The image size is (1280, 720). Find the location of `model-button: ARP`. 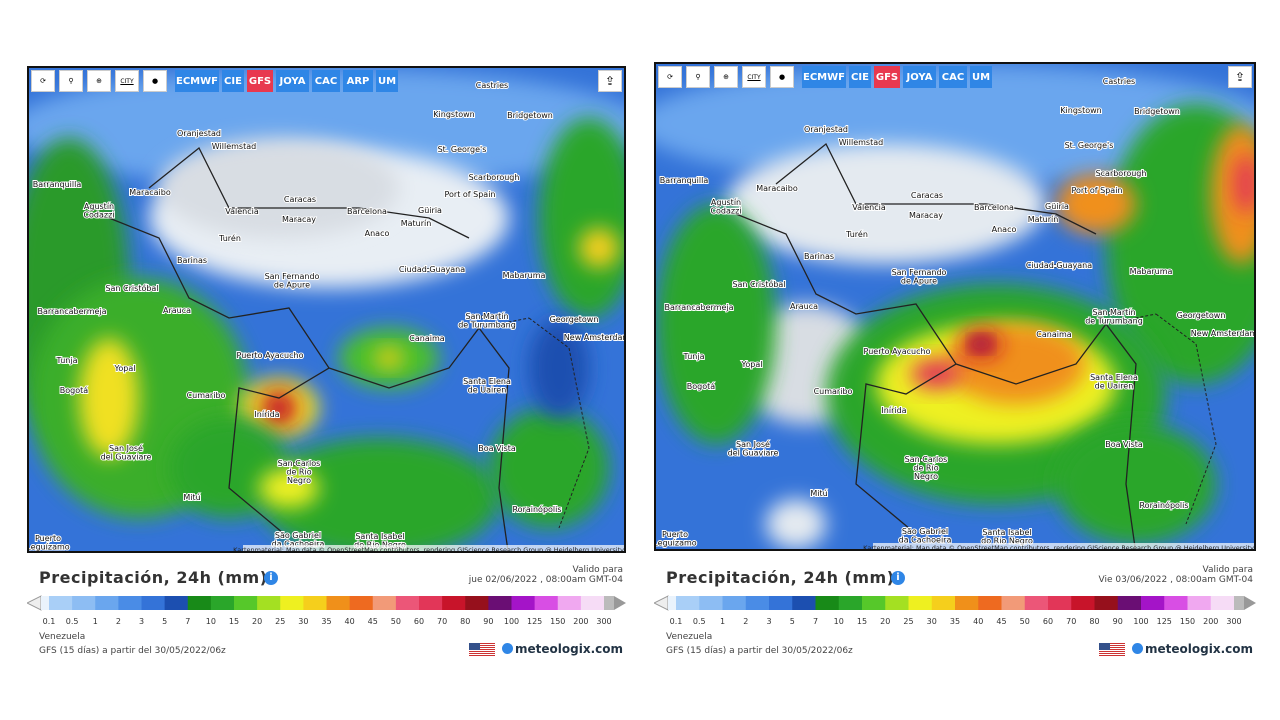

model-button: ARP is located at coordinates (358, 81).